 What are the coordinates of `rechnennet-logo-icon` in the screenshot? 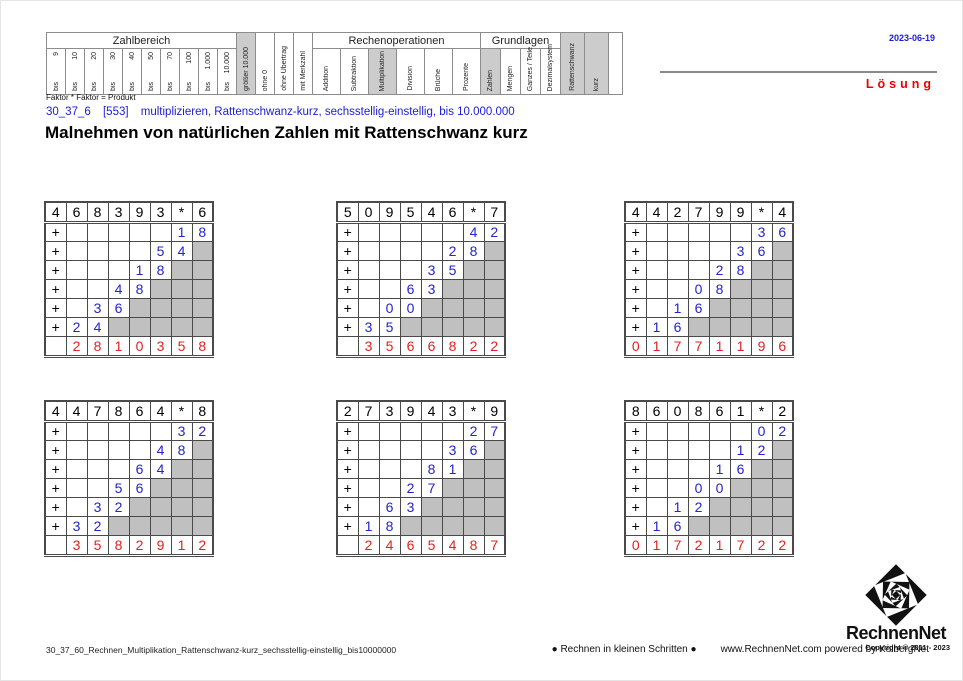 It's located at (896, 595).